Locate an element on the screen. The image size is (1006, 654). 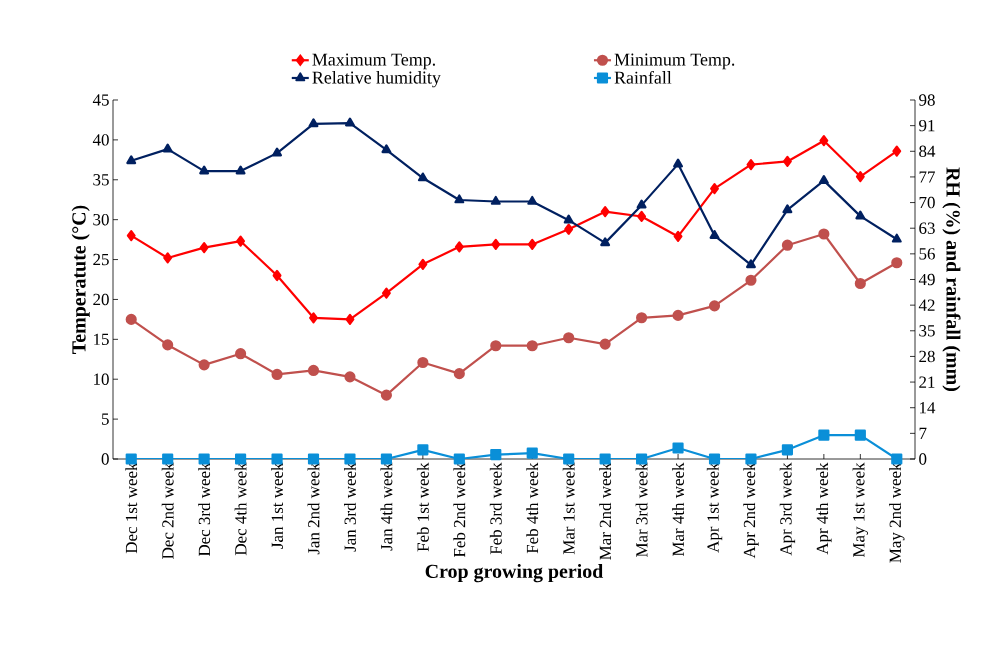
y2-tick-label: 70 is located at coordinates (927, 202).